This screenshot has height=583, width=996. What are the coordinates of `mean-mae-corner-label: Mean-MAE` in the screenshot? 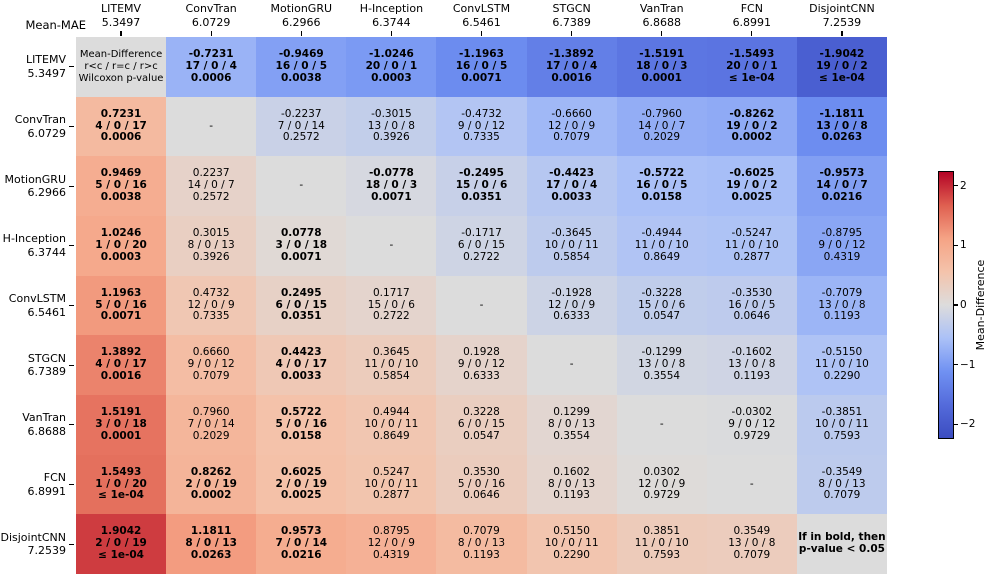 It's located at (55, 25).